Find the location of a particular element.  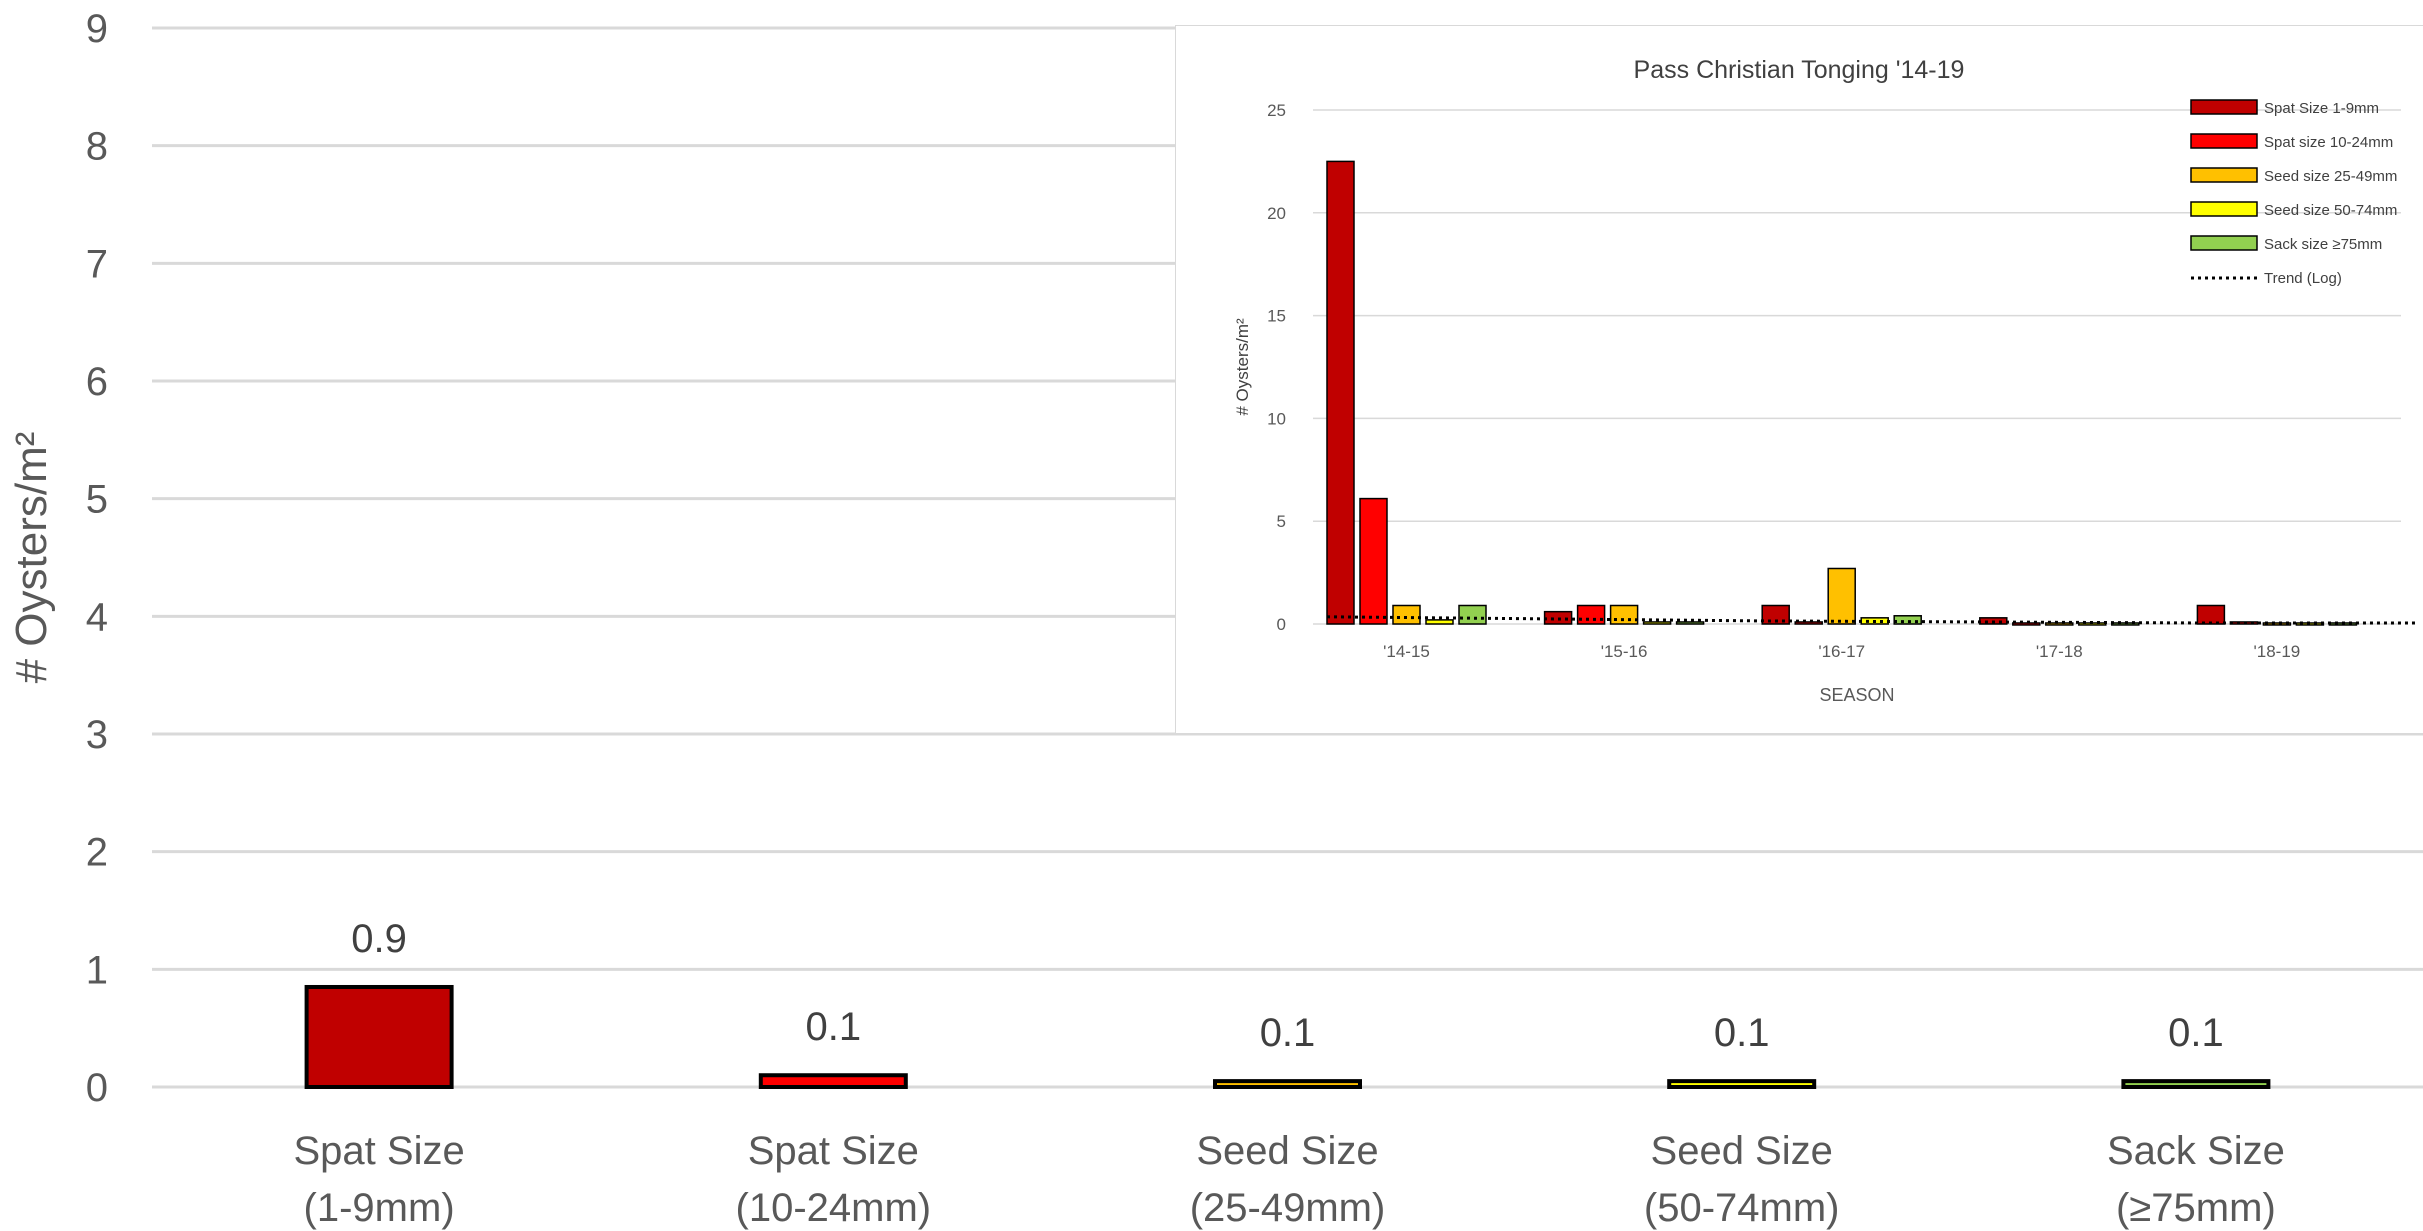

inset-x-tick-label: '14-15 is located at coordinates (1406, 651).